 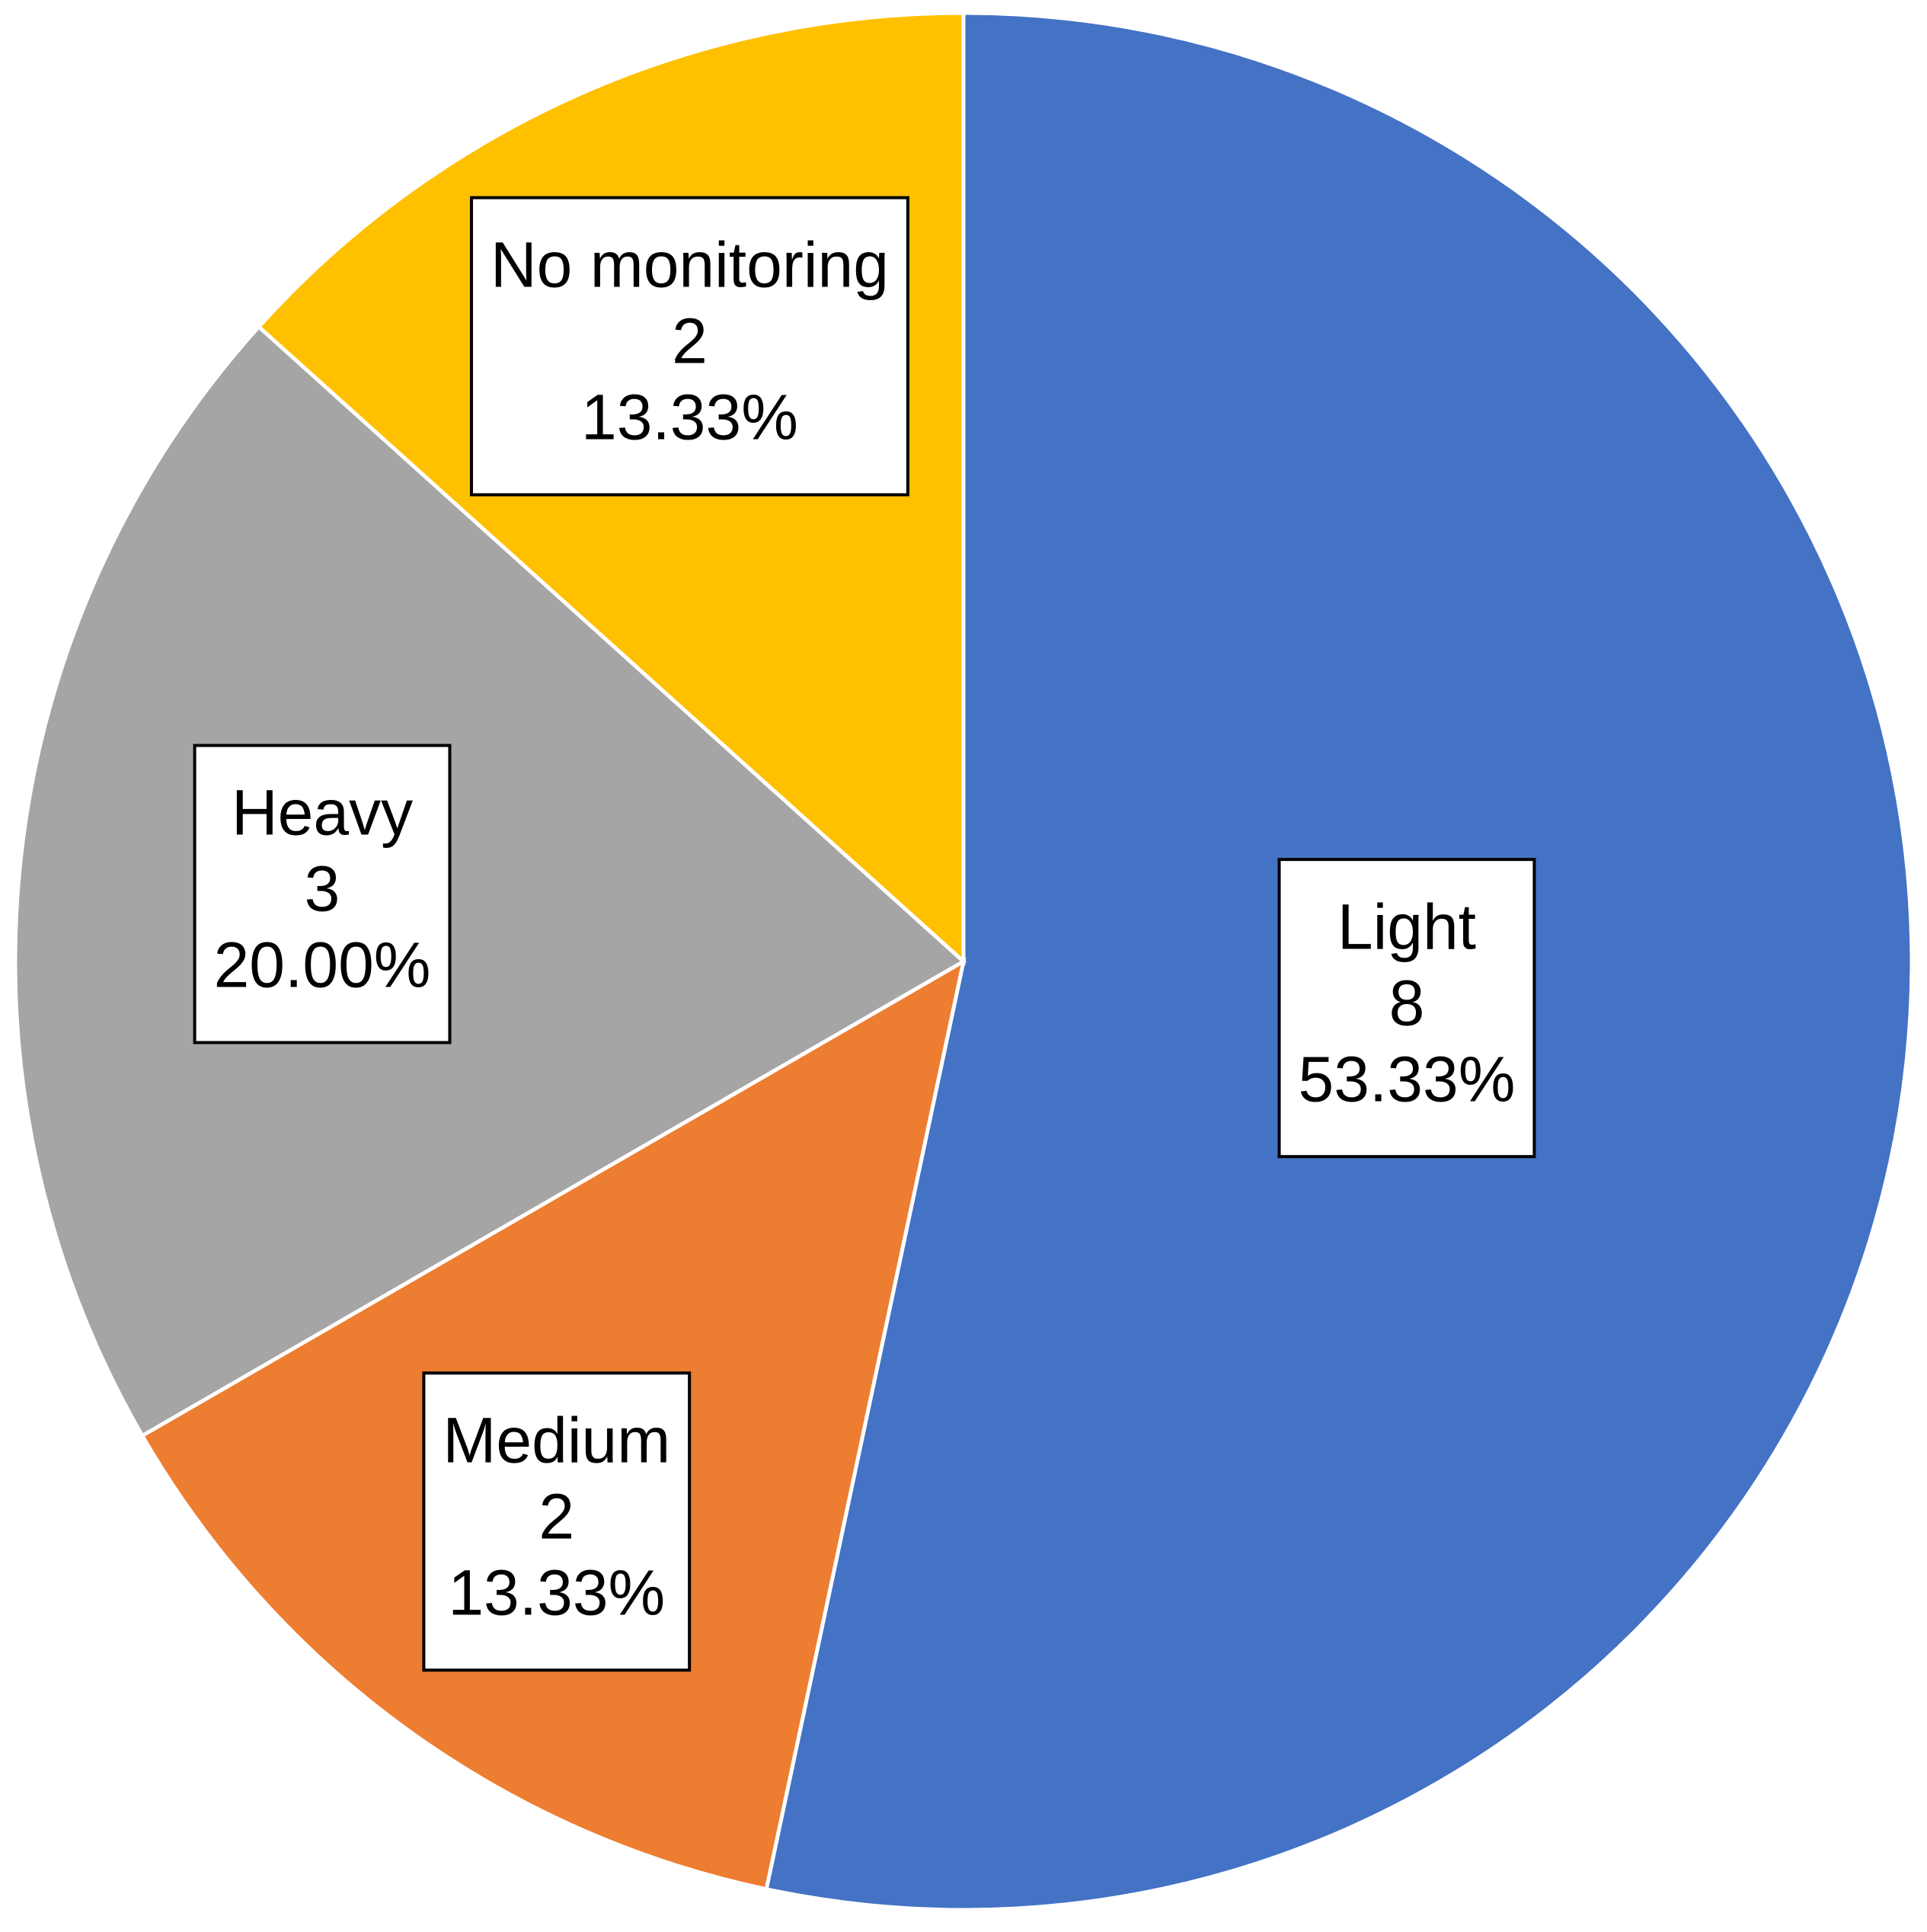 I want to click on data-label-category: Medium, so click(x=556, y=1440).